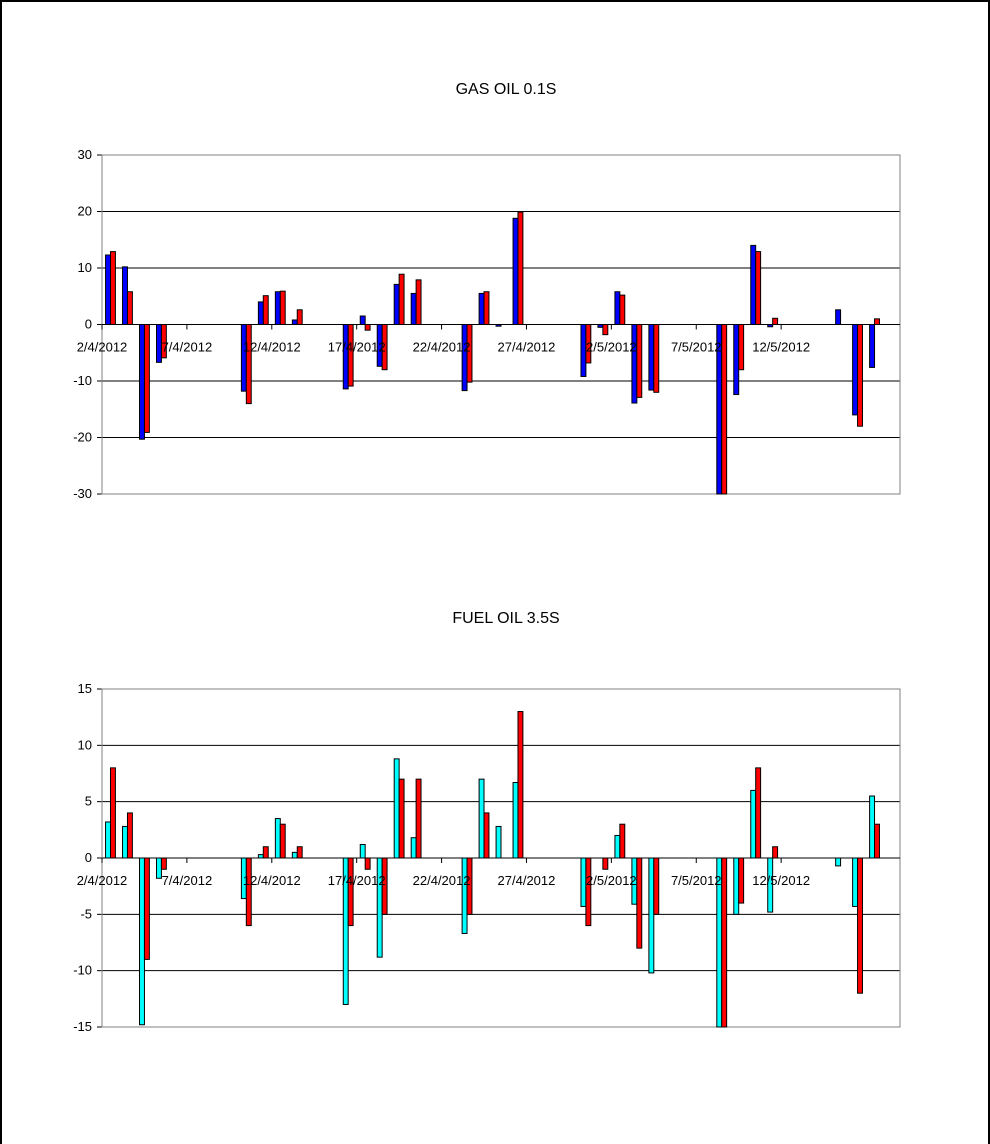  I want to click on y-tick-label: 20, so click(85, 211).